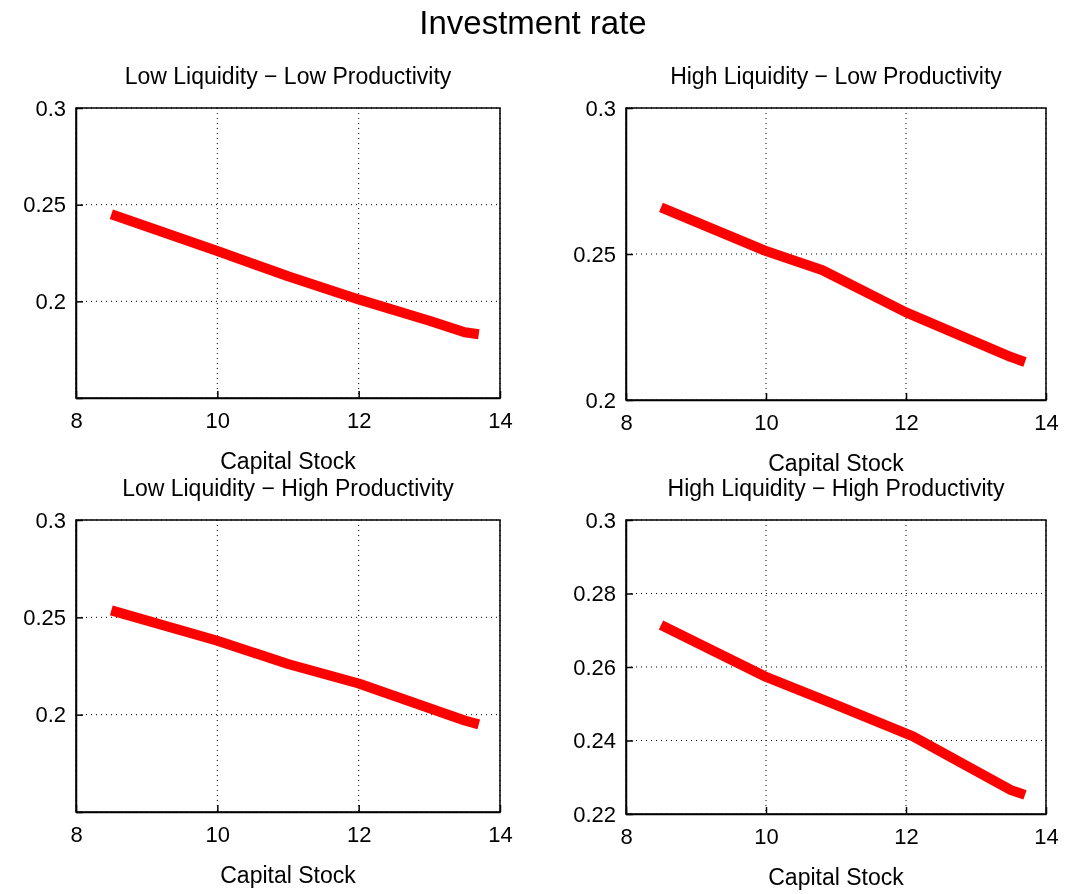 The image size is (1067, 894). Describe the element at coordinates (533, 22) in the screenshot. I see `text: Investment rate` at that location.